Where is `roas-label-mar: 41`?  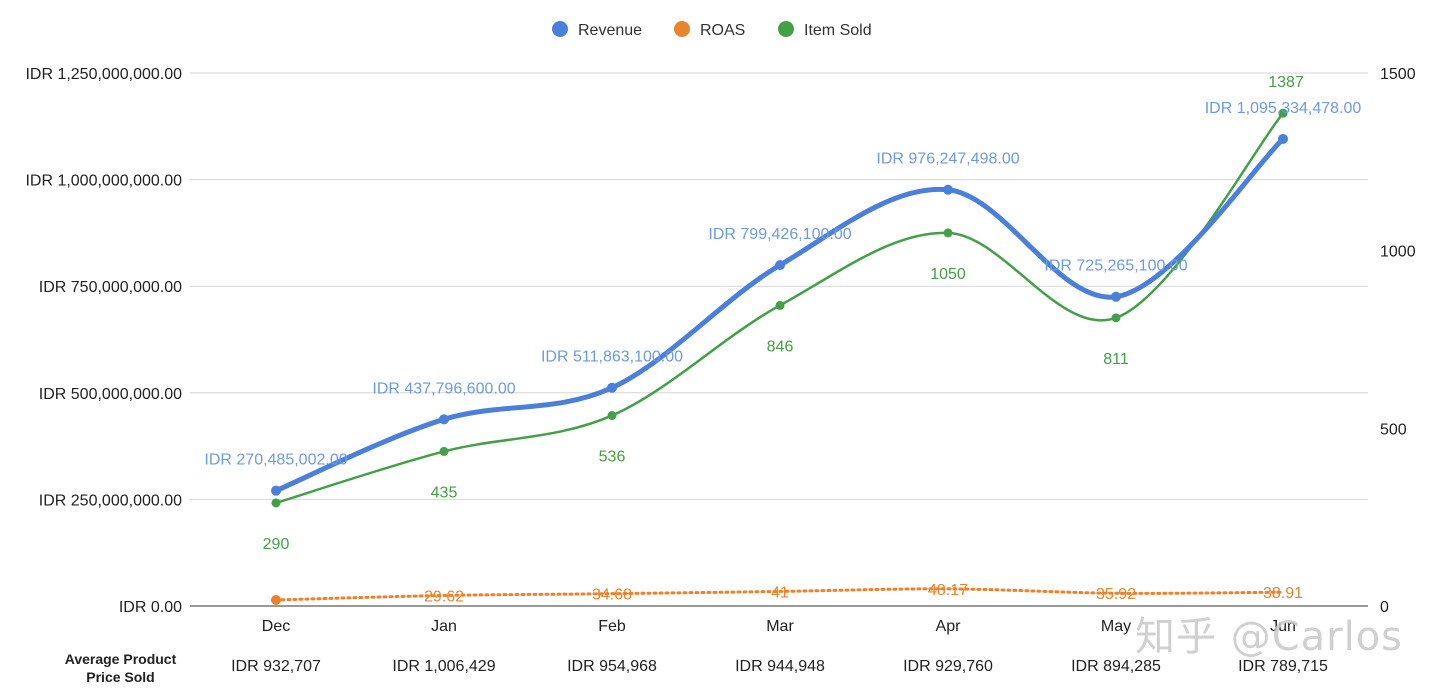 roas-label-mar: 41 is located at coordinates (780, 592).